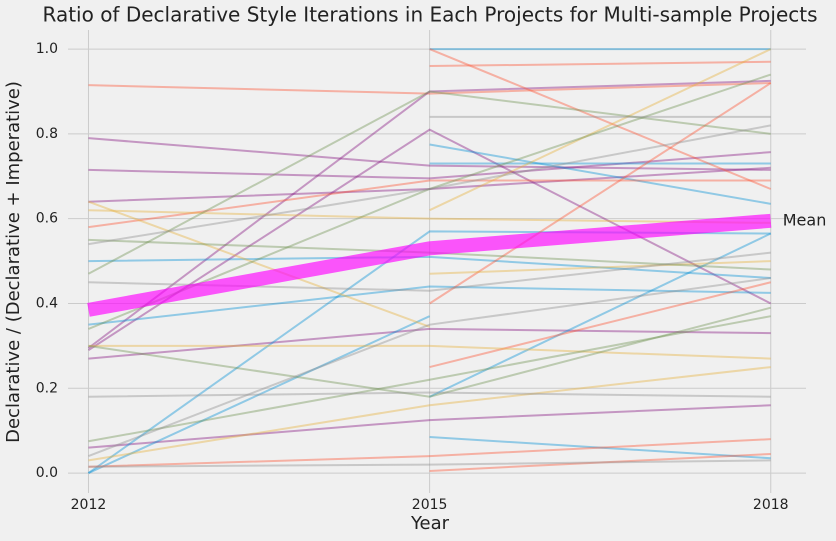 The height and width of the screenshot is (541, 836). Describe the element at coordinates (13, 262) in the screenshot. I see `y-axis-label: Declarative / (Declarative + Imperative)` at that location.